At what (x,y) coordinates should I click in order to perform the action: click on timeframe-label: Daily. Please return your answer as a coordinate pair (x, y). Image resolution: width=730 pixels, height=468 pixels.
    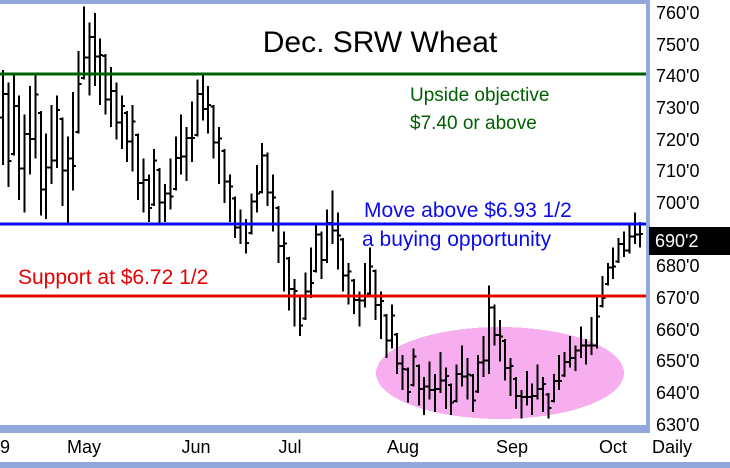
    Looking at the image, I should click on (672, 447).